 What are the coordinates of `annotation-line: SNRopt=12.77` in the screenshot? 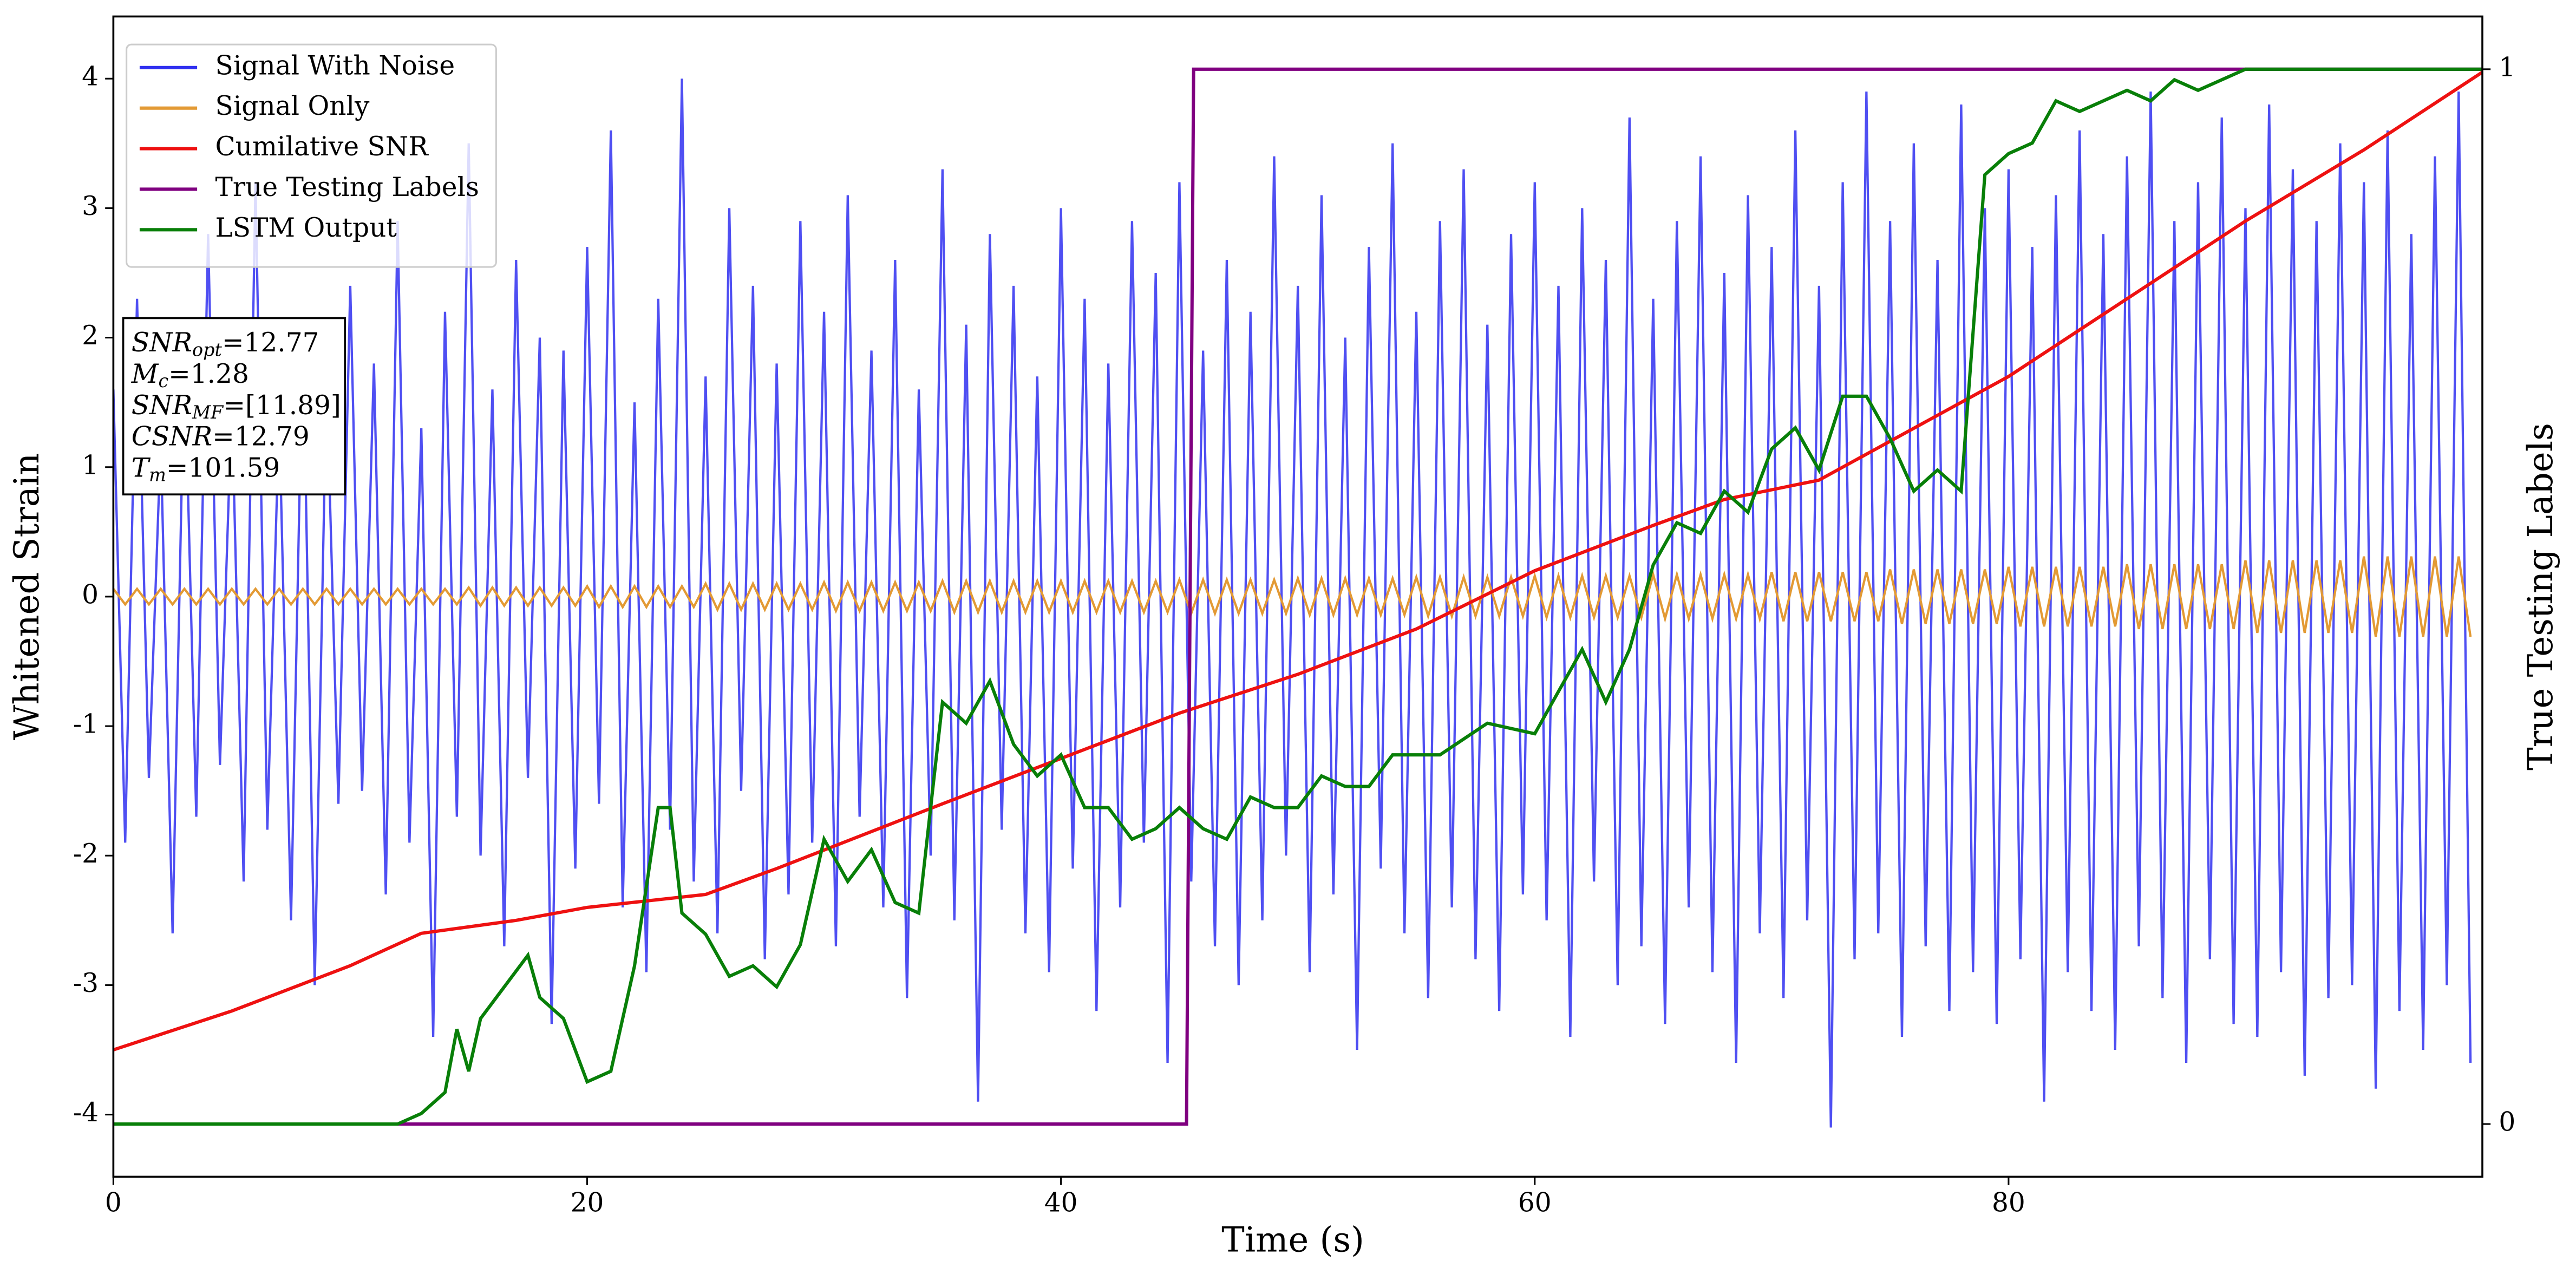 It's located at (225, 344).